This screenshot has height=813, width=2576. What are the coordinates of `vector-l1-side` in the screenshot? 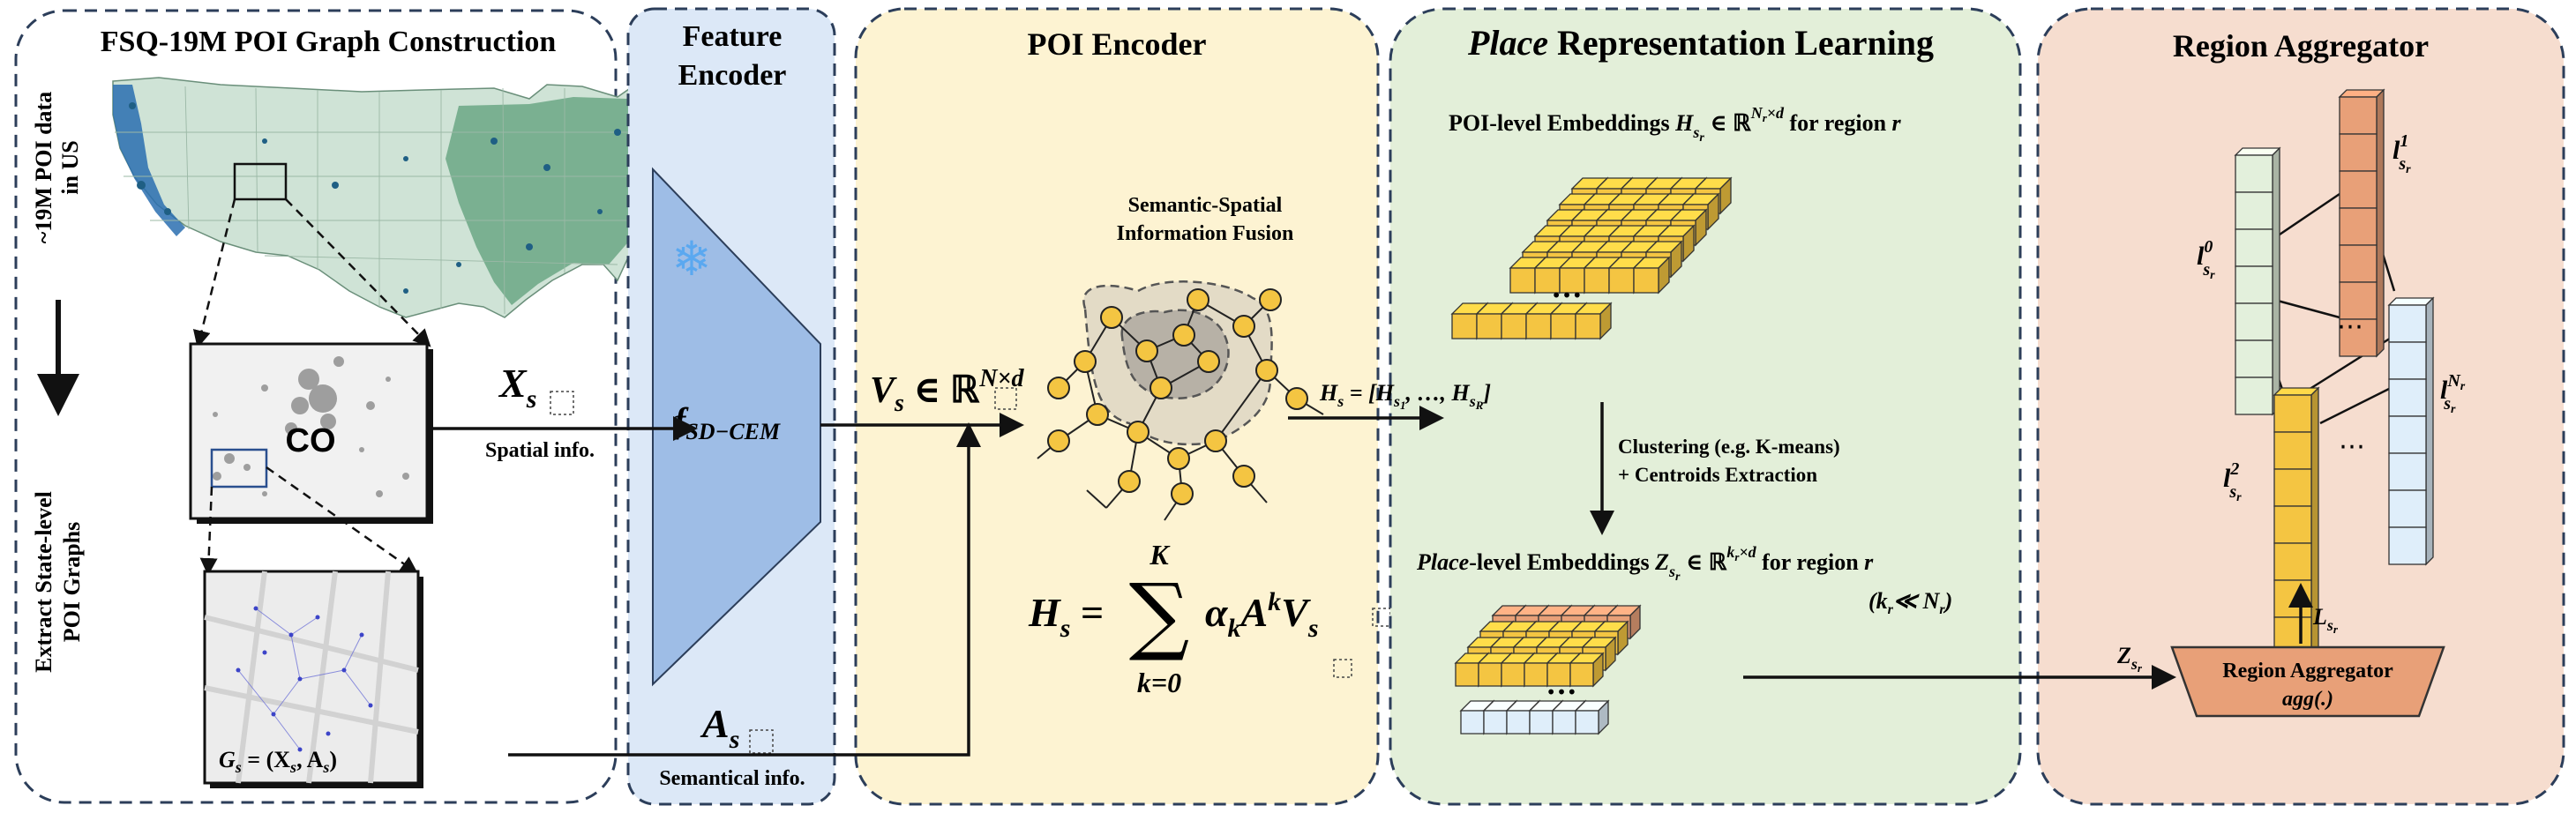 It's located at (2381, 223).